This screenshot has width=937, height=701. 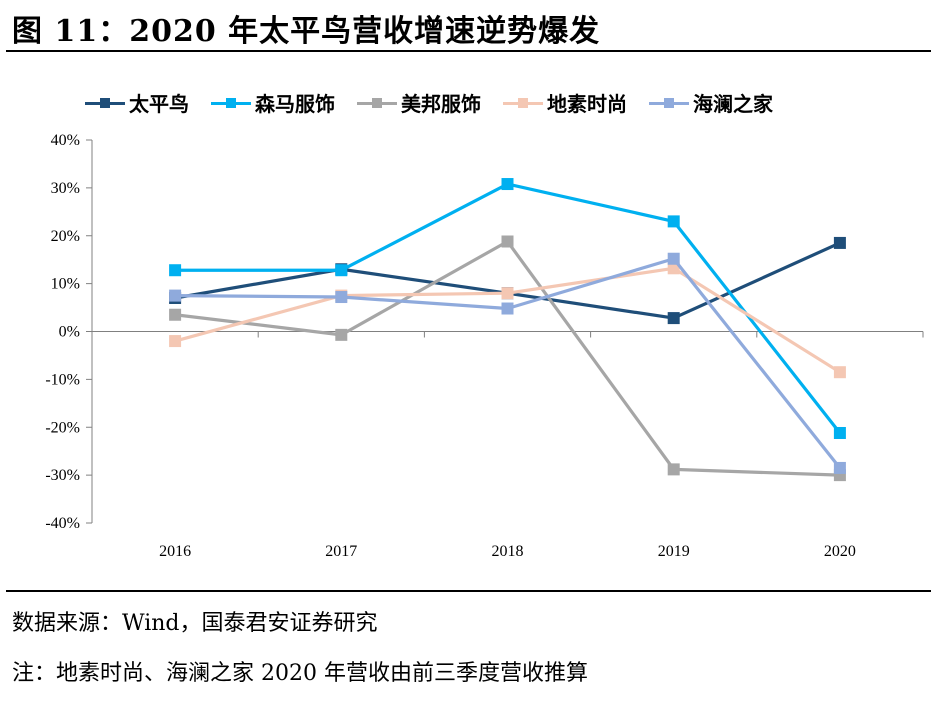 I want to click on title-rule, so click(x=468, y=51).